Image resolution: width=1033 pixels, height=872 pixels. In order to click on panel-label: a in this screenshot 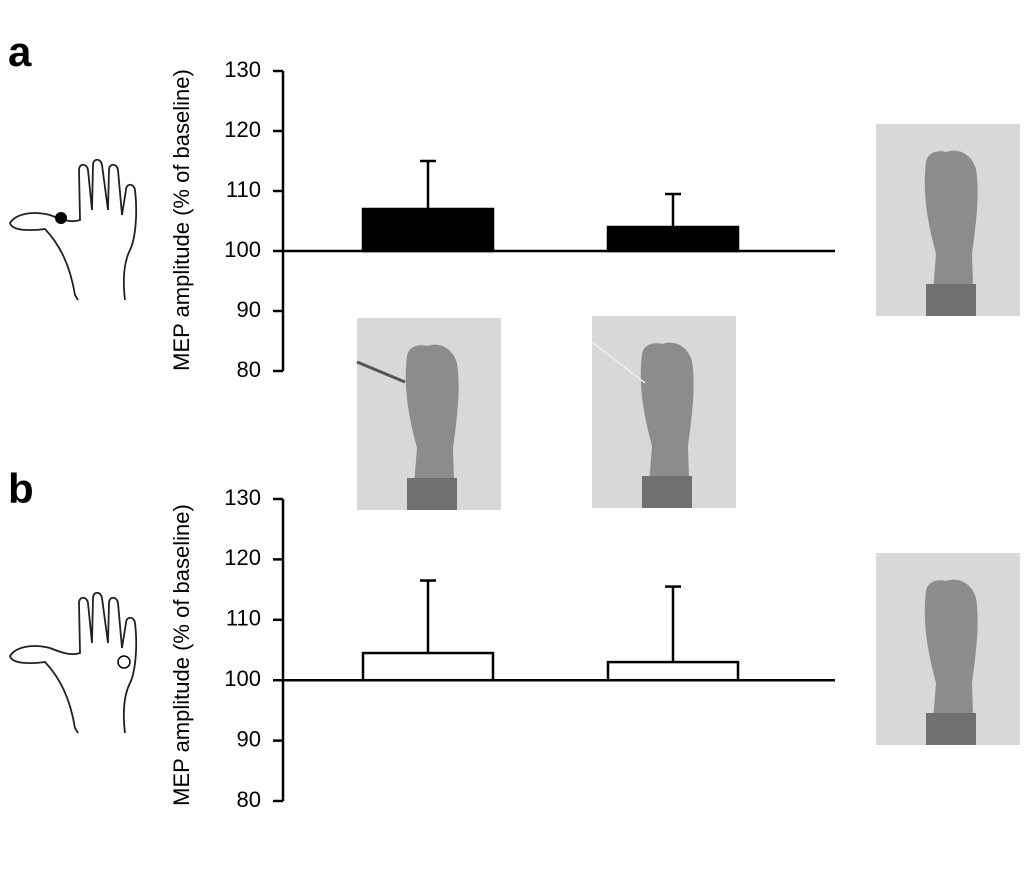, I will do `click(20, 51)`.